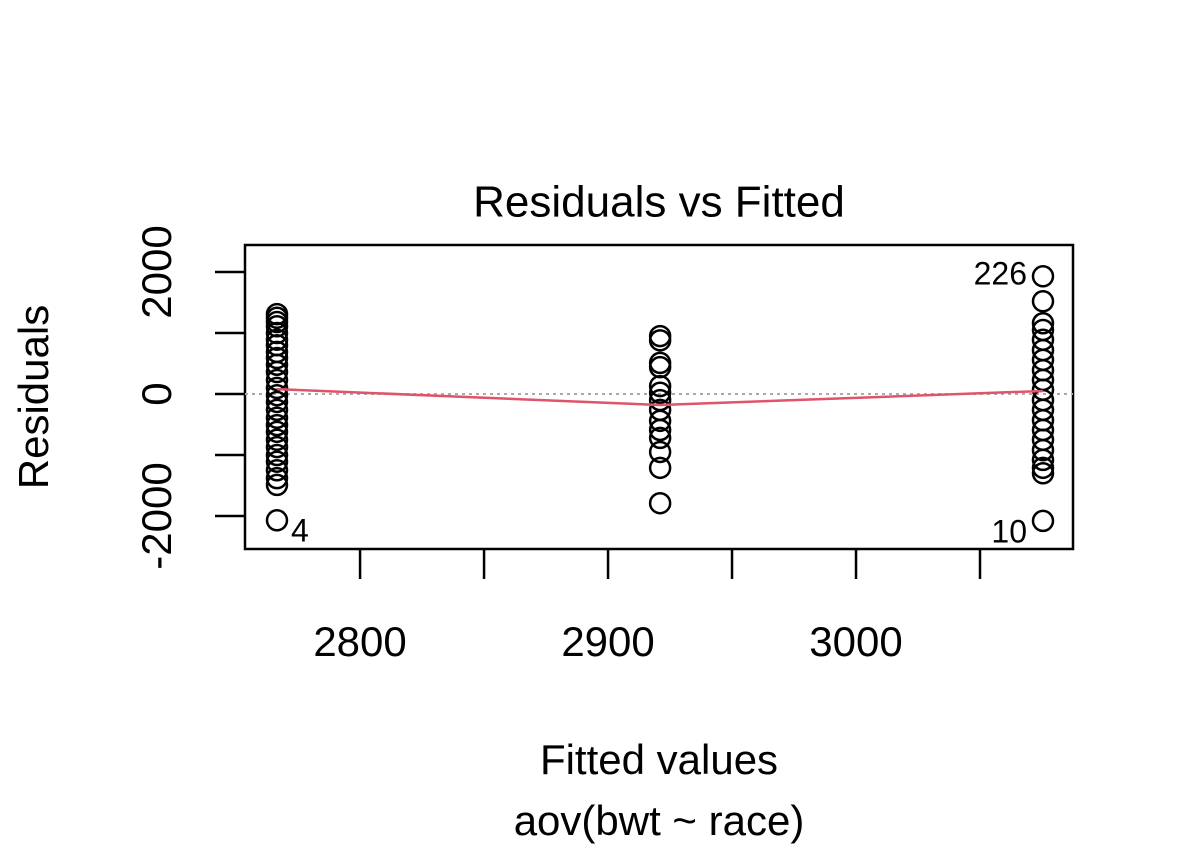 The height and width of the screenshot is (857, 1200). I want to click on point-label: 226, so click(1000, 274).